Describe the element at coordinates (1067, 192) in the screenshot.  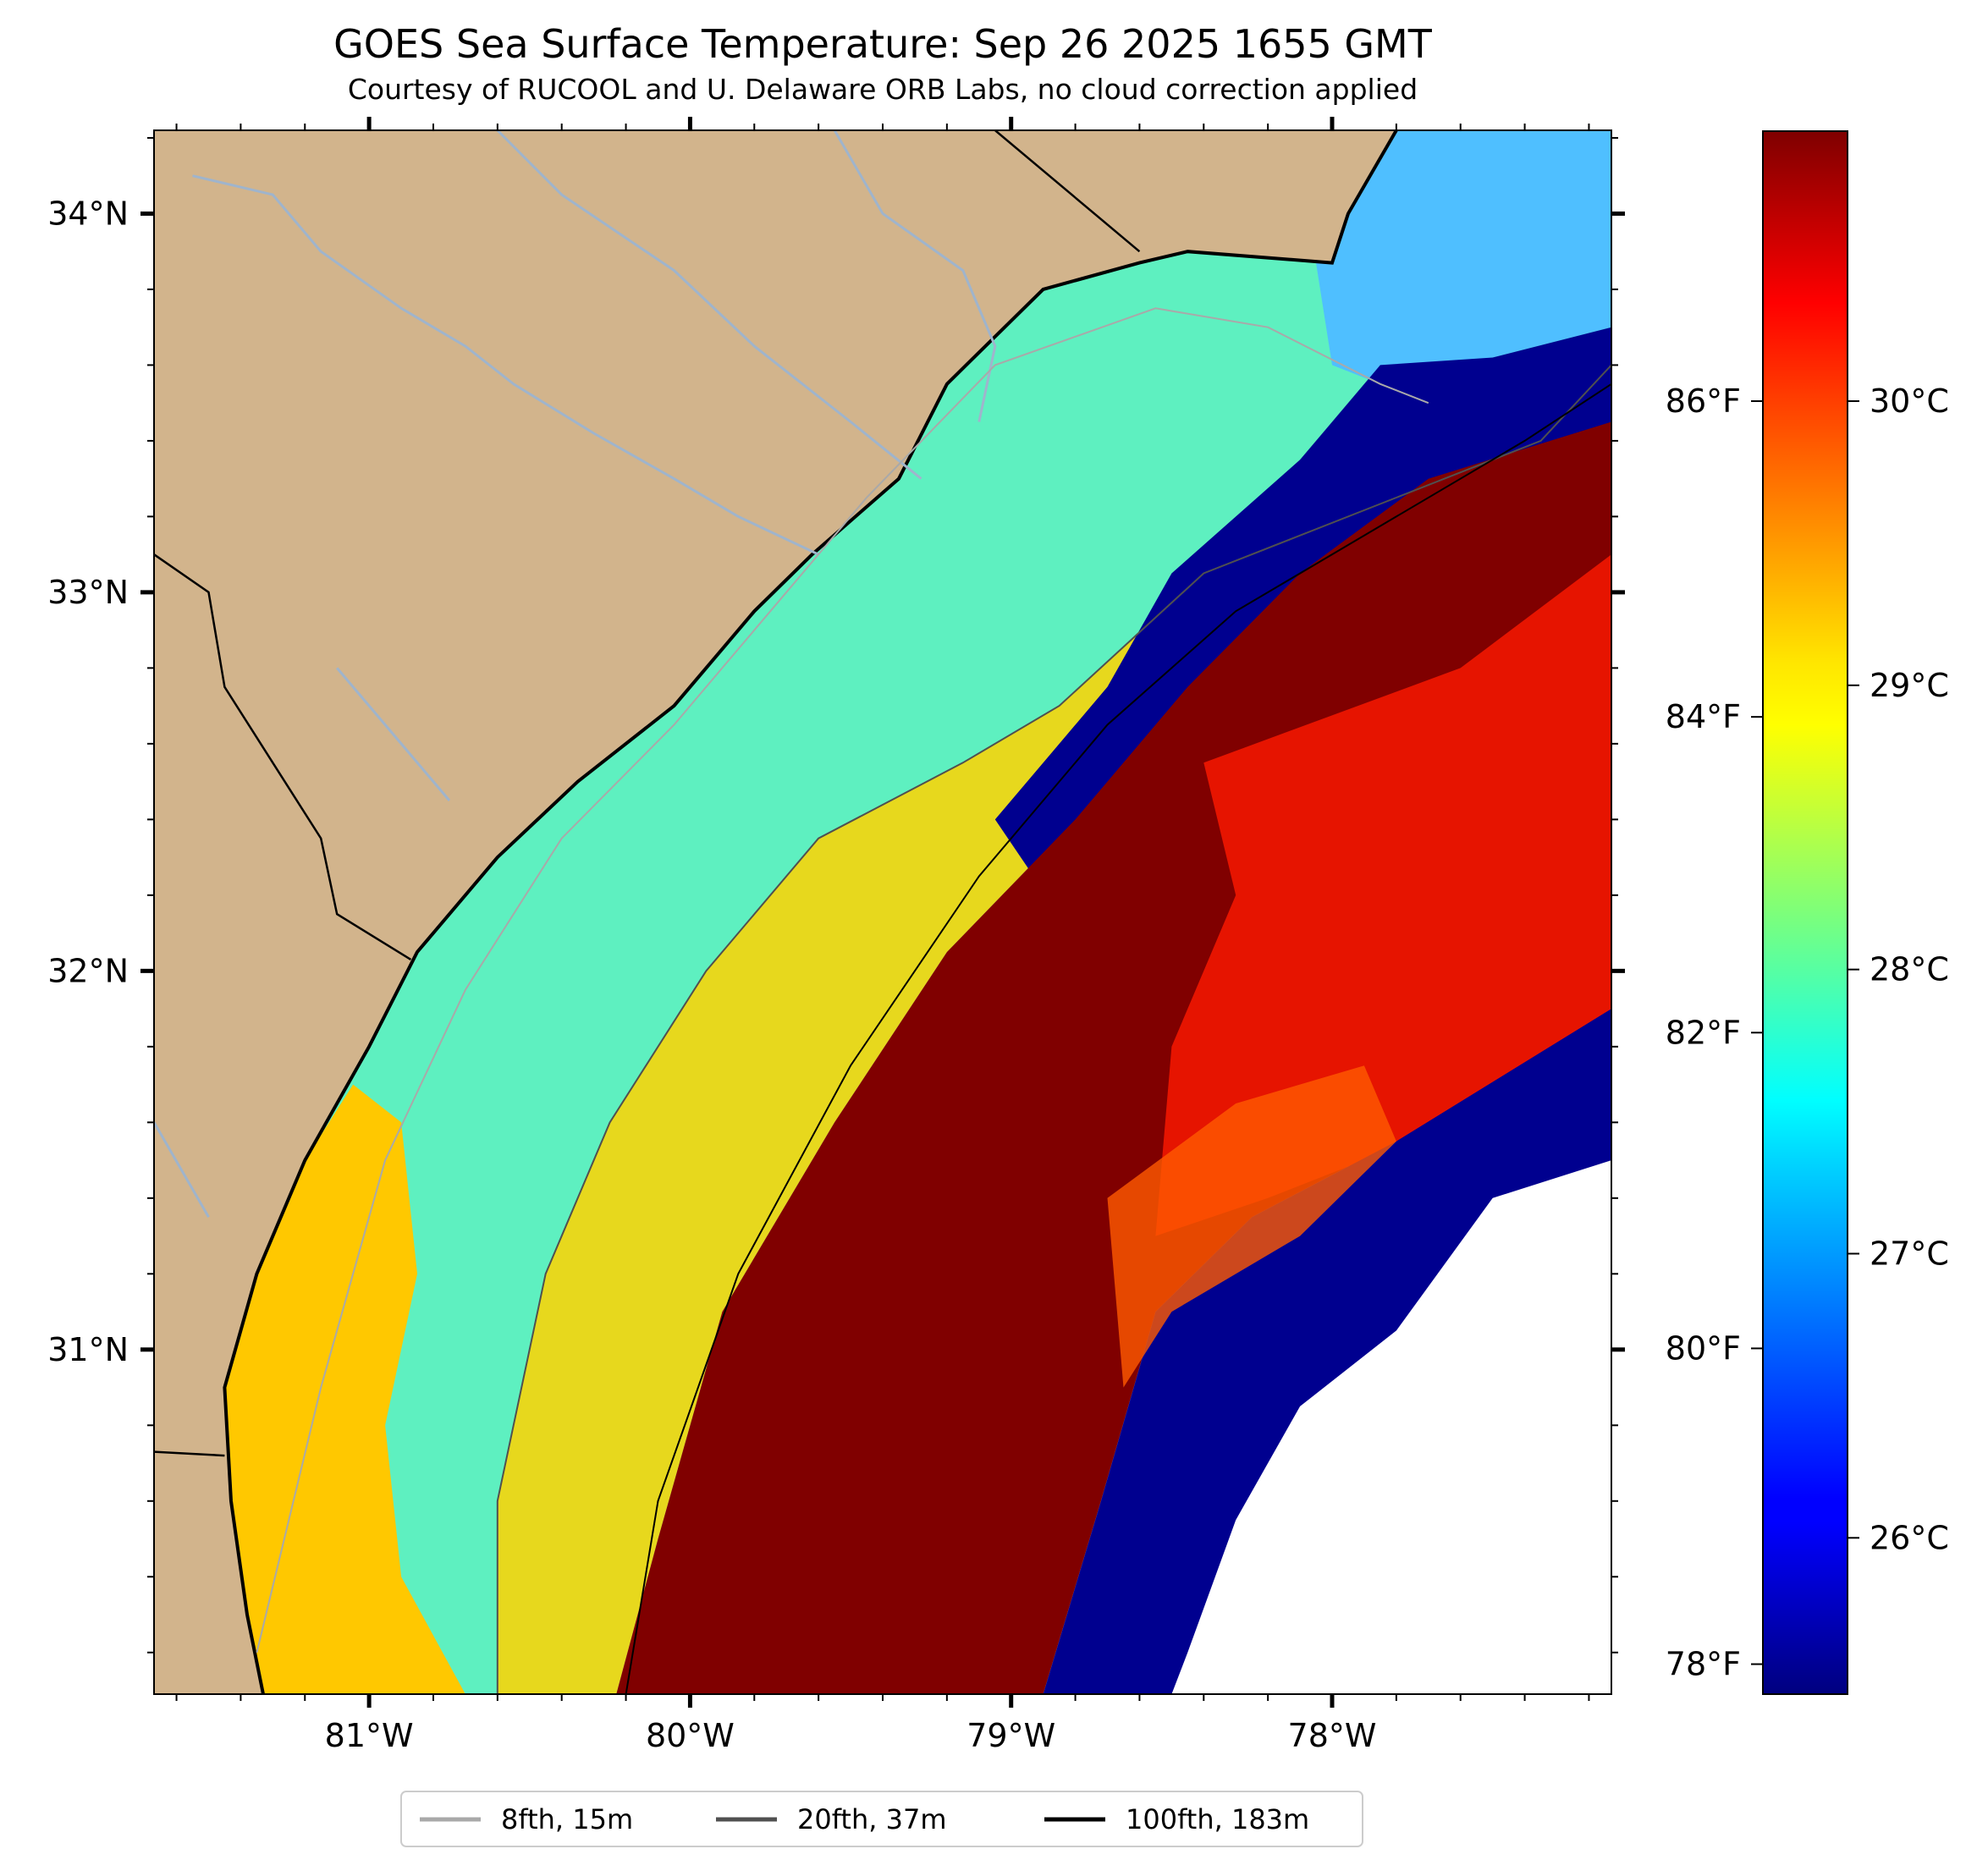
I see `state-border-nc-sc` at that location.